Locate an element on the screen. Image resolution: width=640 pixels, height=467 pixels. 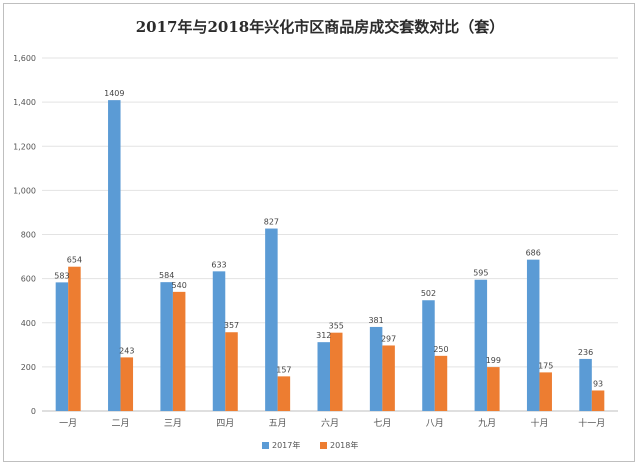
x-tick-label: 十月 is located at coordinates (539, 423).